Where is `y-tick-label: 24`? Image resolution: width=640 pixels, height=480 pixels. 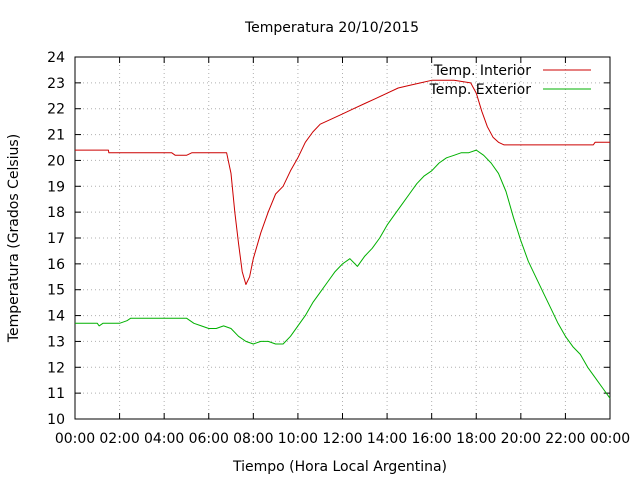 y-tick-label: 24 is located at coordinates (56, 58).